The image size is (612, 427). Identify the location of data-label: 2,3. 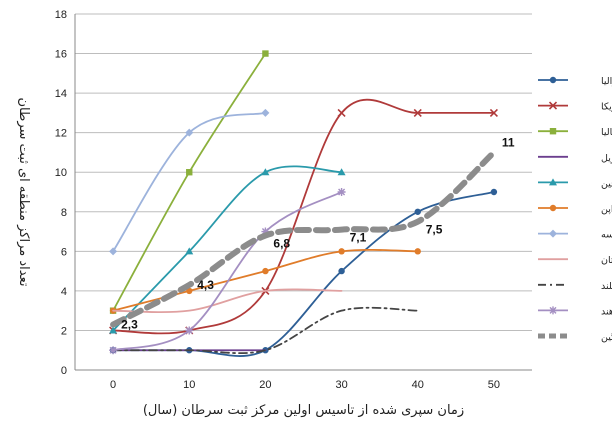
(129, 325).